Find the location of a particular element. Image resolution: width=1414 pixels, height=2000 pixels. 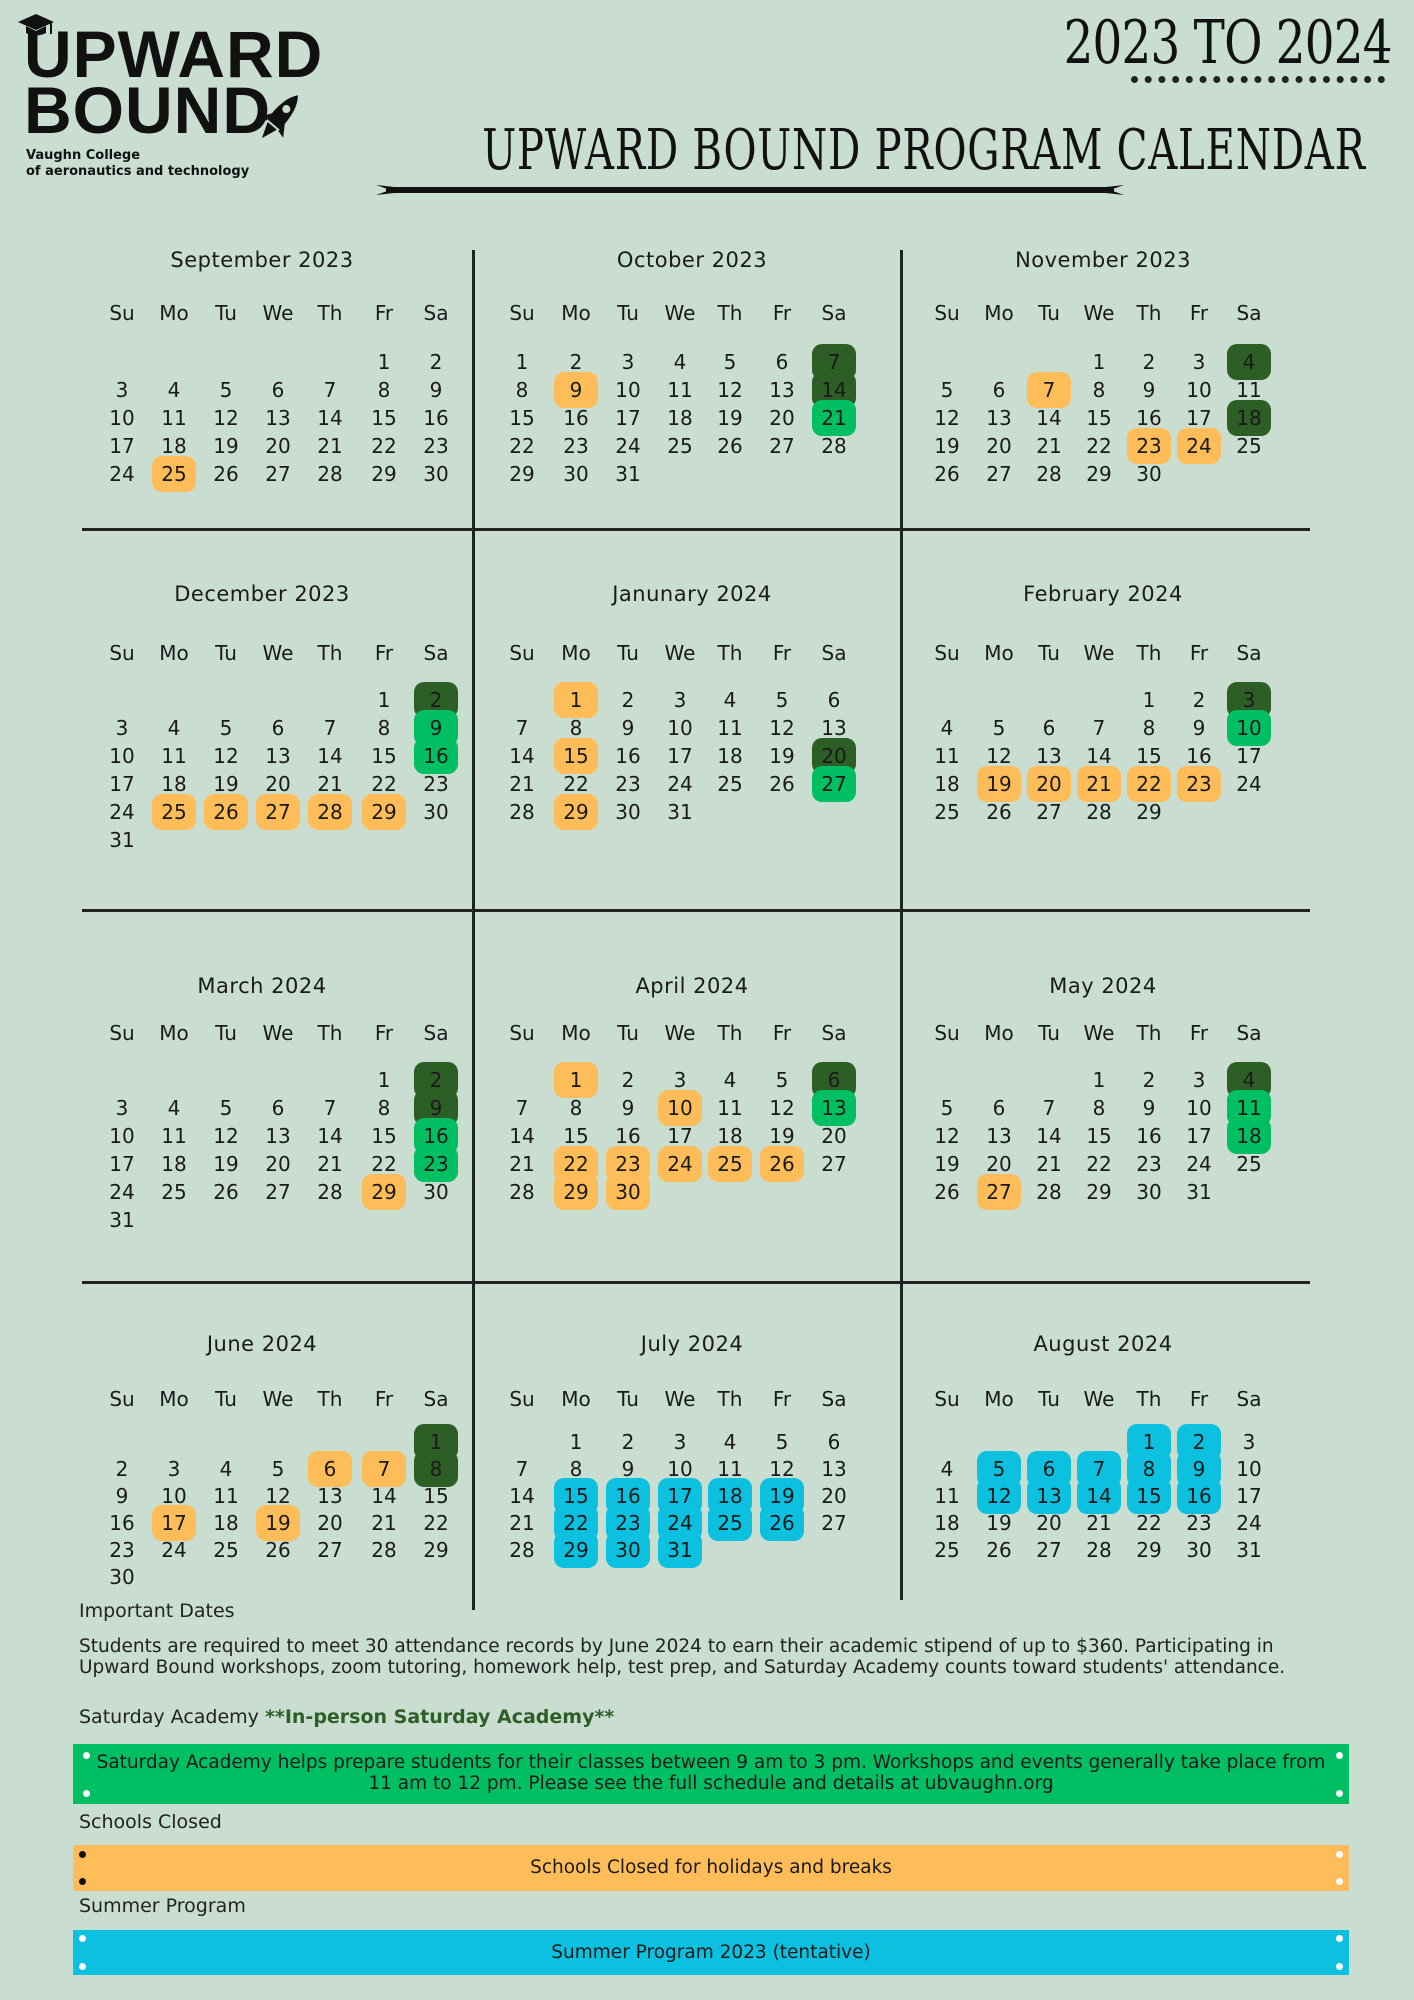

calendar-day: 9 is located at coordinates (628, 1469).